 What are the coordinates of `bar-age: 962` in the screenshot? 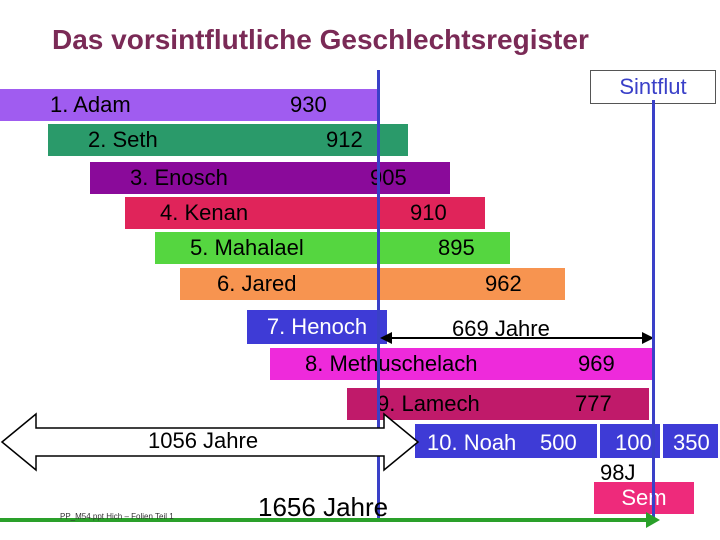 It's located at (503, 283).